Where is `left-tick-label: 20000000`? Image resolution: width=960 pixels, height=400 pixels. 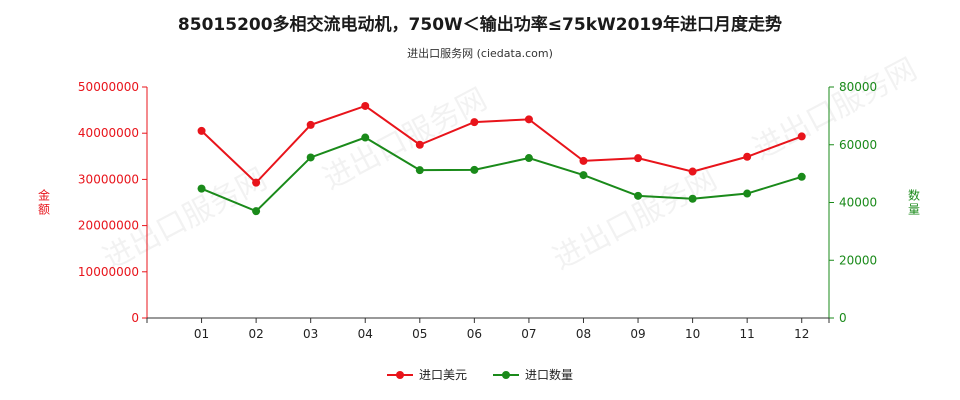 left-tick-label: 20000000 is located at coordinates (108, 226).